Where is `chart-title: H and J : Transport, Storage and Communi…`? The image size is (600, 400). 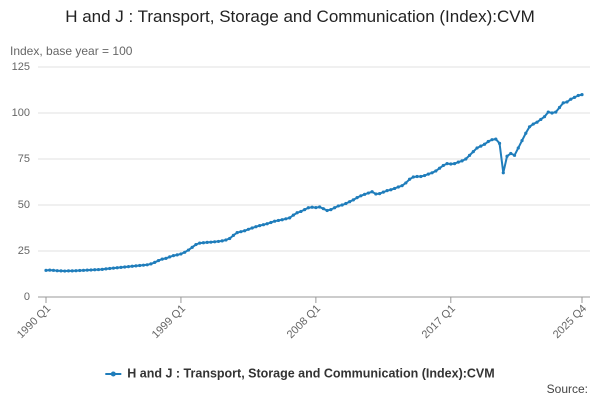
chart-title: H and J : Transport, Storage and Communi… is located at coordinates (300, 16).